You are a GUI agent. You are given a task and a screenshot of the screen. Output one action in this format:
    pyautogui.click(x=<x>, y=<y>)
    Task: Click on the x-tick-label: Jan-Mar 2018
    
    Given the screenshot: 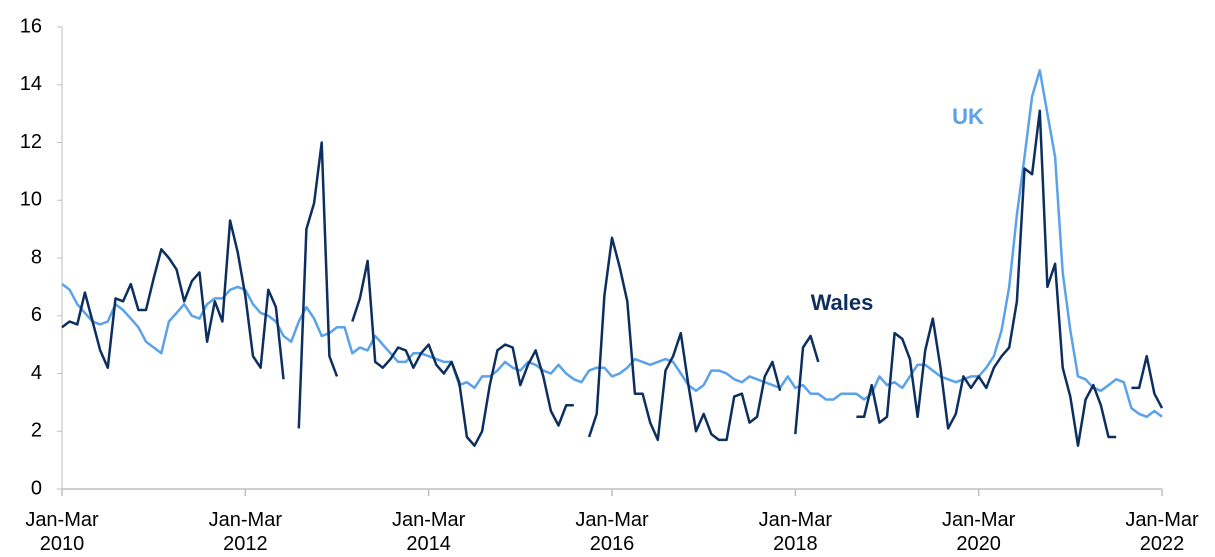 What is the action you would take?
    pyautogui.click(x=795, y=532)
    